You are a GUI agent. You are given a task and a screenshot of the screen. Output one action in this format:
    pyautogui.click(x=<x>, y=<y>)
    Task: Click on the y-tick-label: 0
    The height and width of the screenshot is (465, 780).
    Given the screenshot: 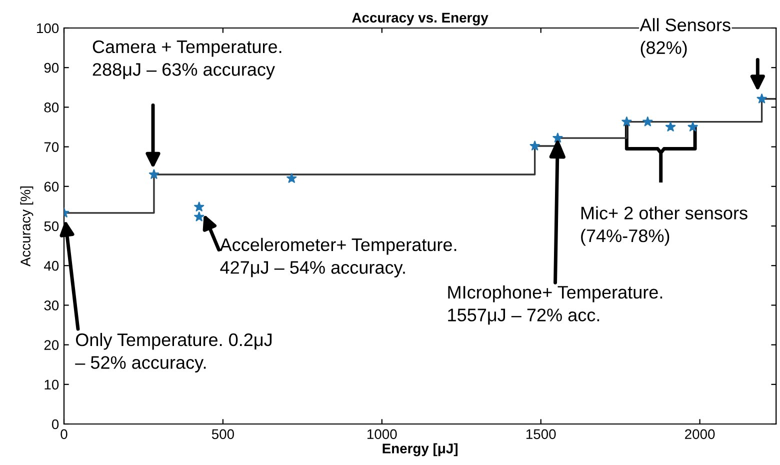 What is the action you would take?
    pyautogui.click(x=55, y=424)
    